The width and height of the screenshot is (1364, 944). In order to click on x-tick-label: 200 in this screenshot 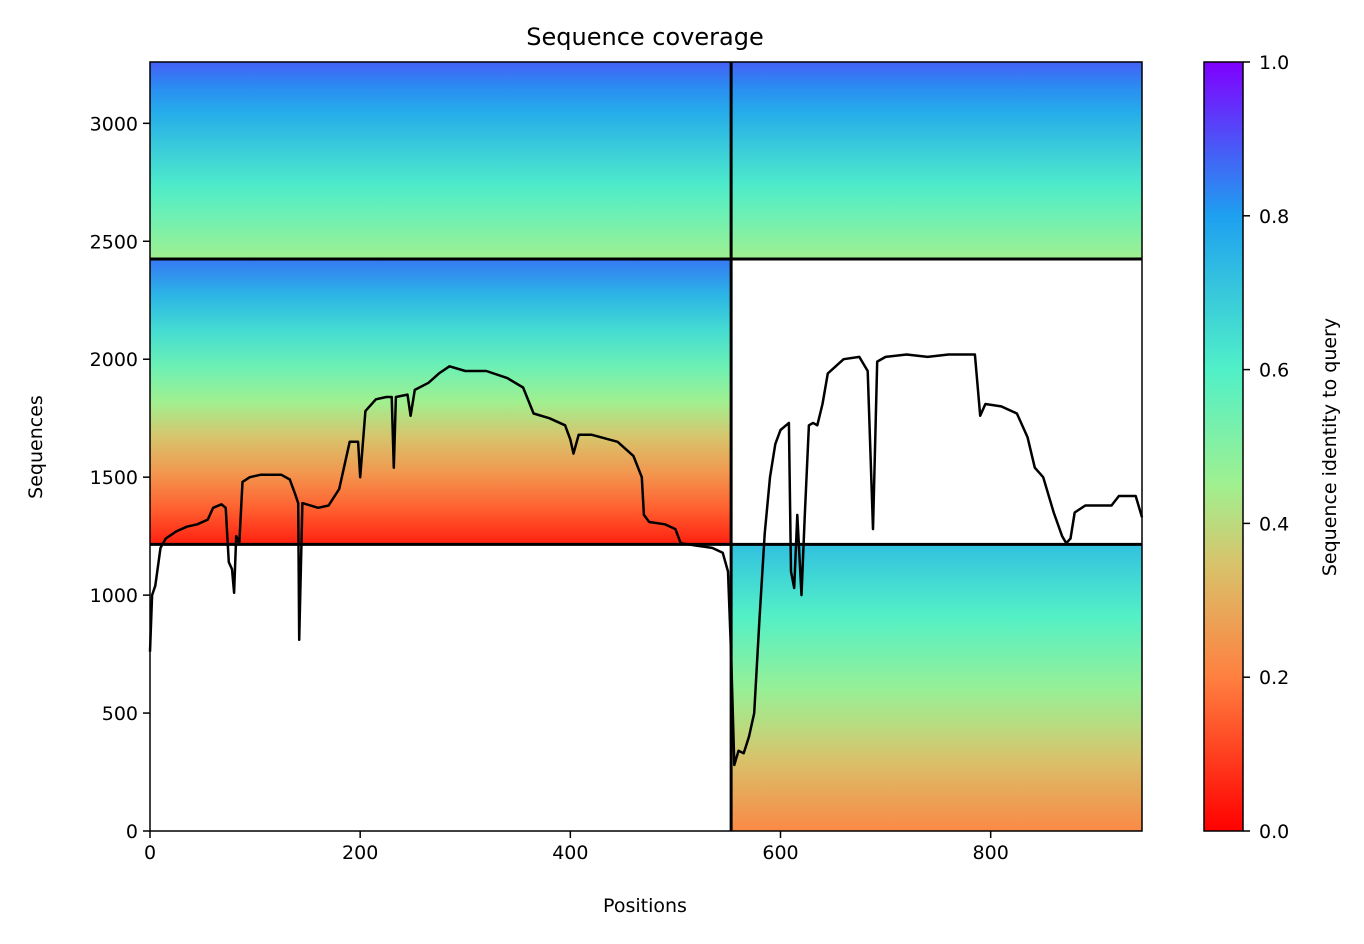, I will do `click(360, 853)`.